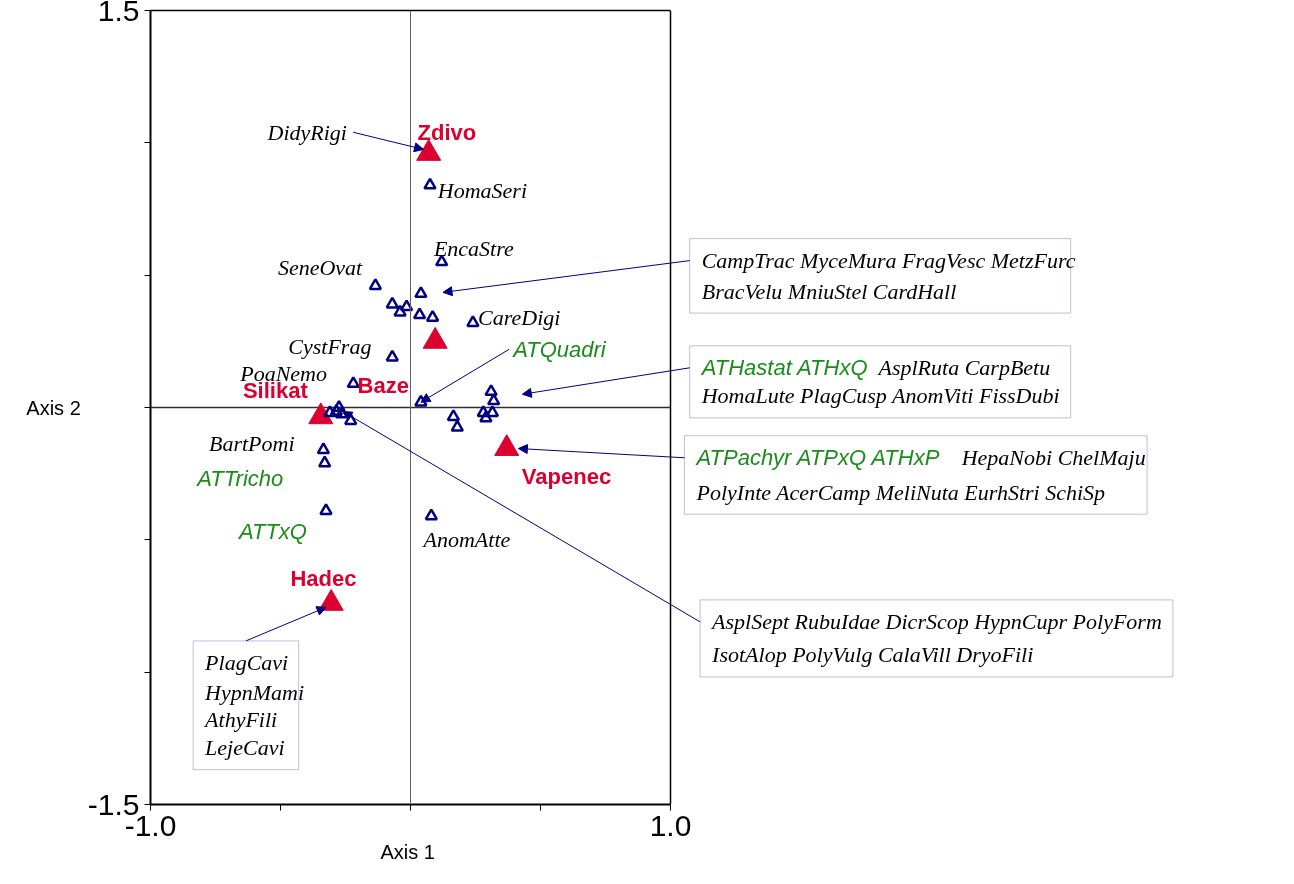 This screenshot has width=1294, height=884. Describe the element at coordinates (482, 190) in the screenshot. I see `annotation: HomaSeri` at that location.